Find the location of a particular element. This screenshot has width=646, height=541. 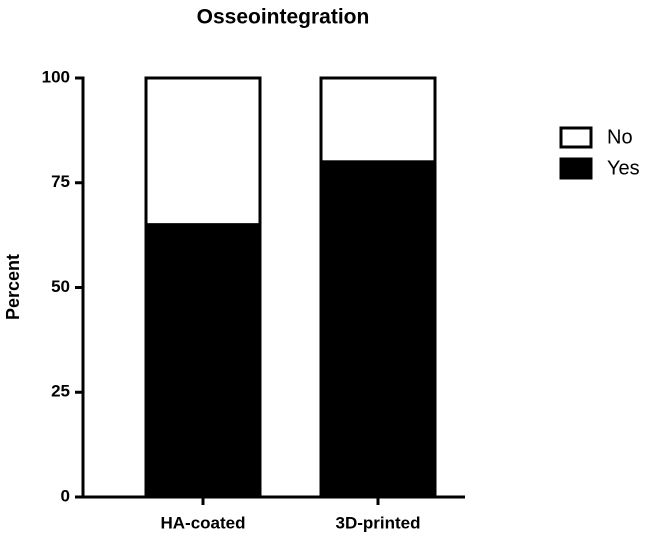

x-tick-label: 3D-printed is located at coordinates (378, 522).